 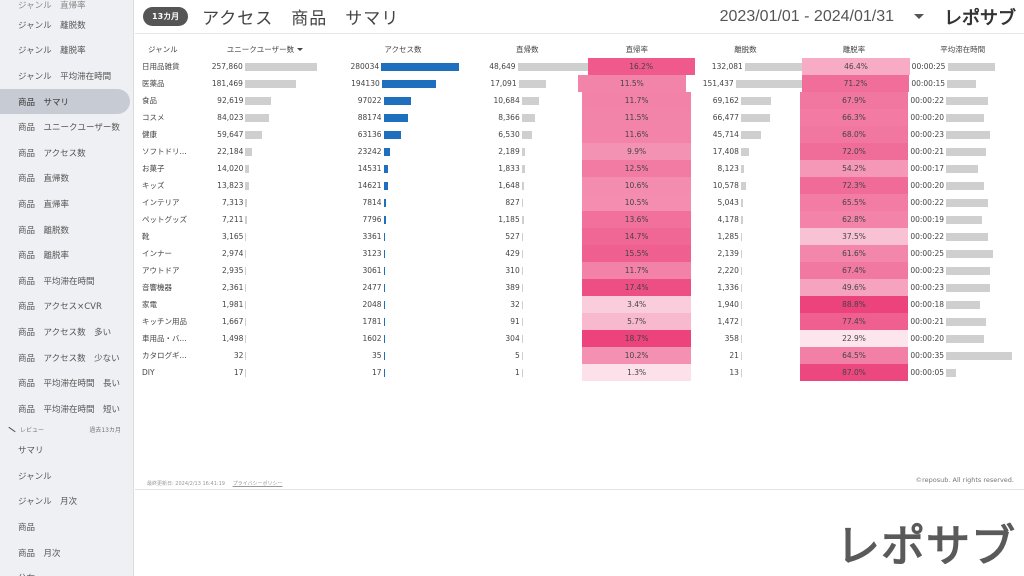 I want to click on col-header-exit-rate: 離脱率, so click(x=854, y=49).